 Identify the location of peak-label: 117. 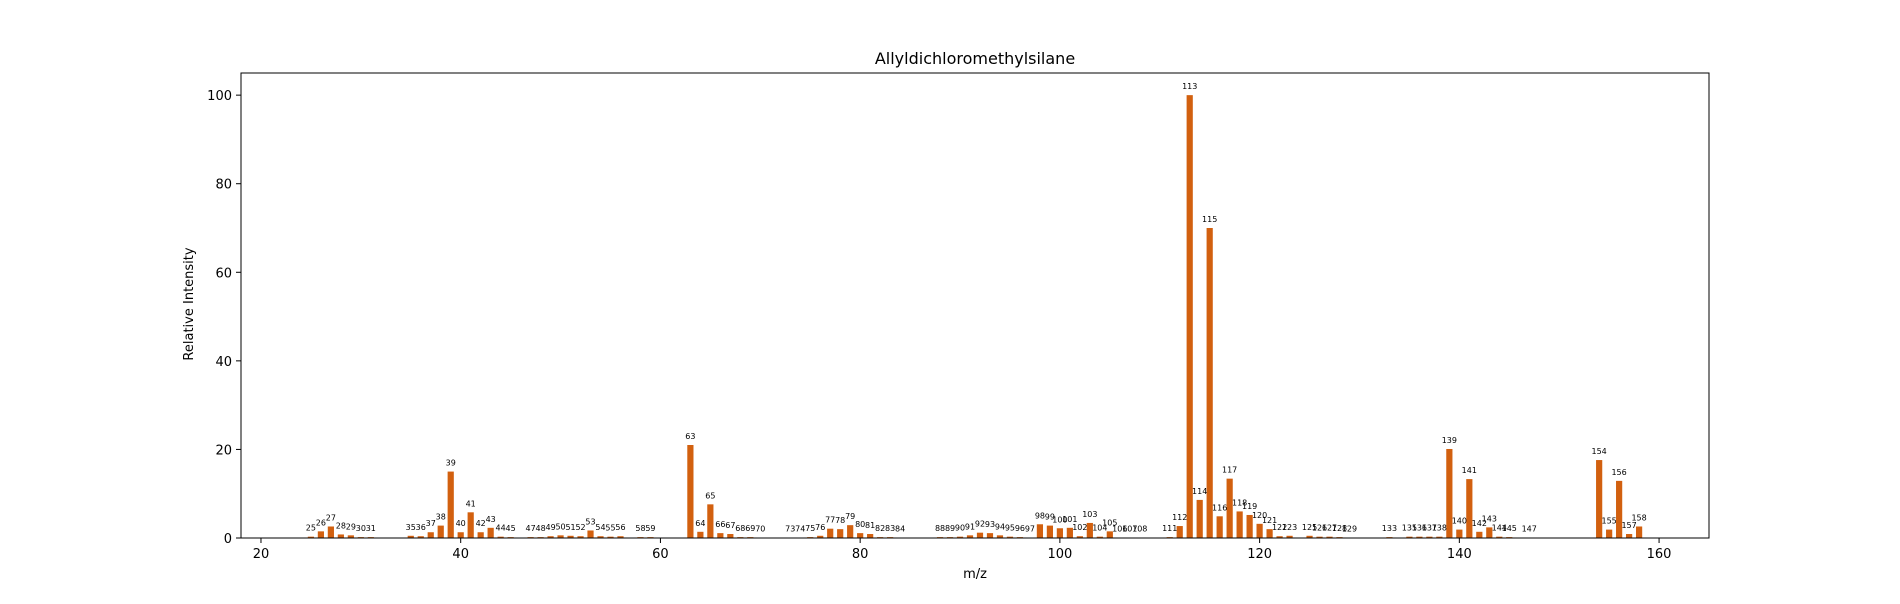
(1229, 470).